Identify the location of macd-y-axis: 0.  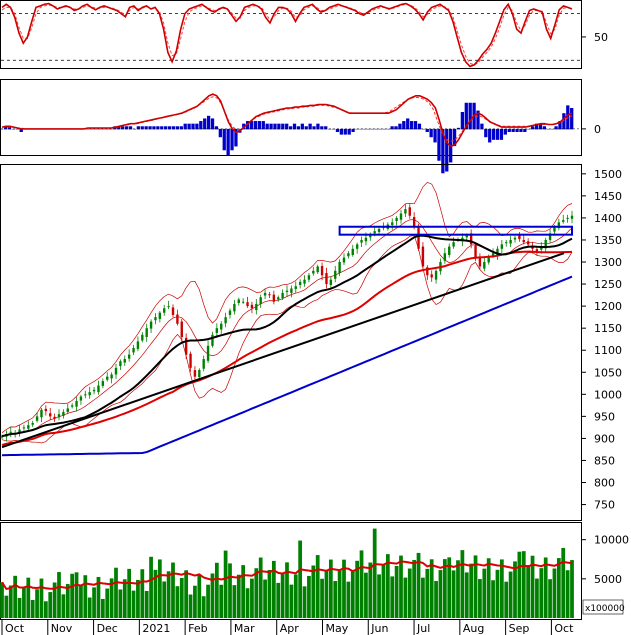
(591, 129).